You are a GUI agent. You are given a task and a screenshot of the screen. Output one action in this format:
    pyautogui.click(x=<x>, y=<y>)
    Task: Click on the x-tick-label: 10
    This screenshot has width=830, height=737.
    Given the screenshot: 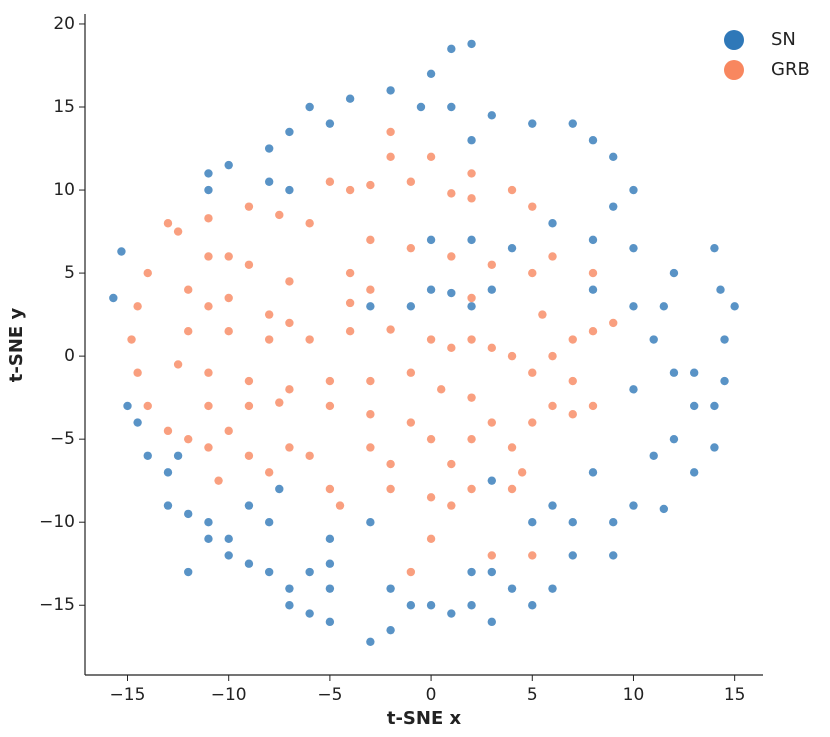 What is the action you would take?
    pyautogui.click(x=634, y=695)
    